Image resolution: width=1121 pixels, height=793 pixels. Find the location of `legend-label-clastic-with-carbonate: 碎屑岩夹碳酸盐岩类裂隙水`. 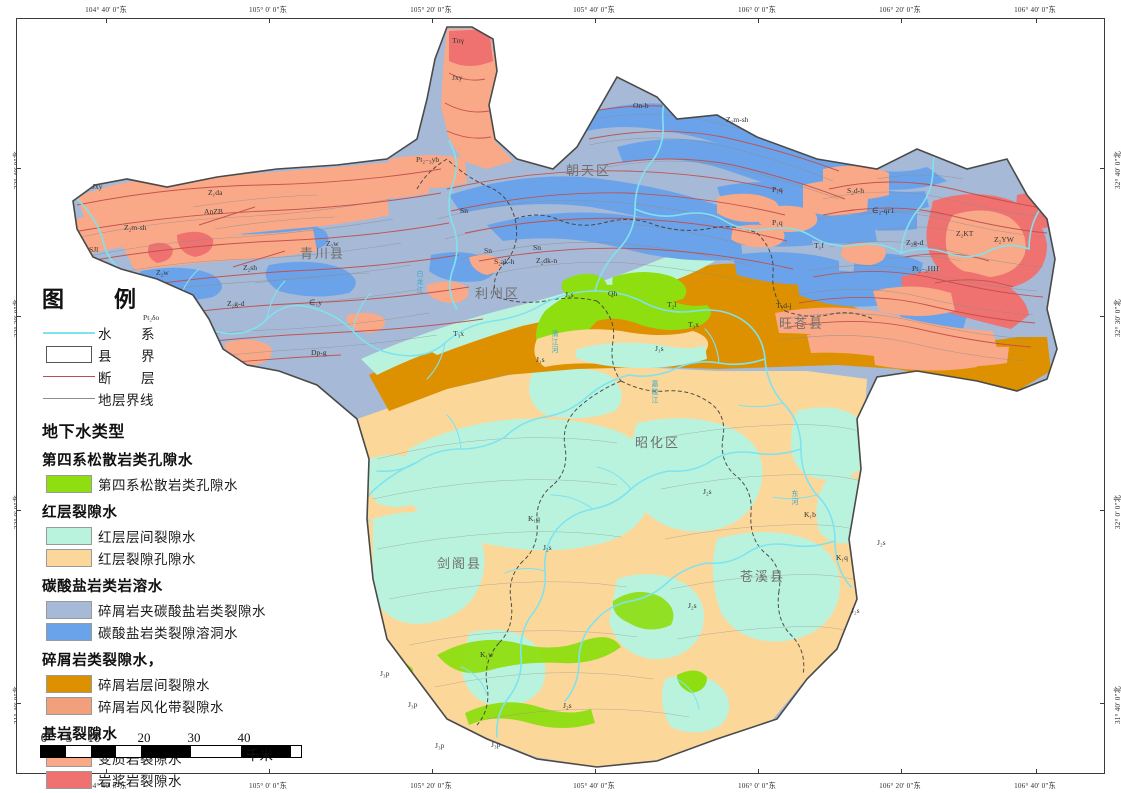

legend-label-clastic-with-carbonate: 碎屑岩夹碳酸盐岩类裂隙水 is located at coordinates (182, 611).